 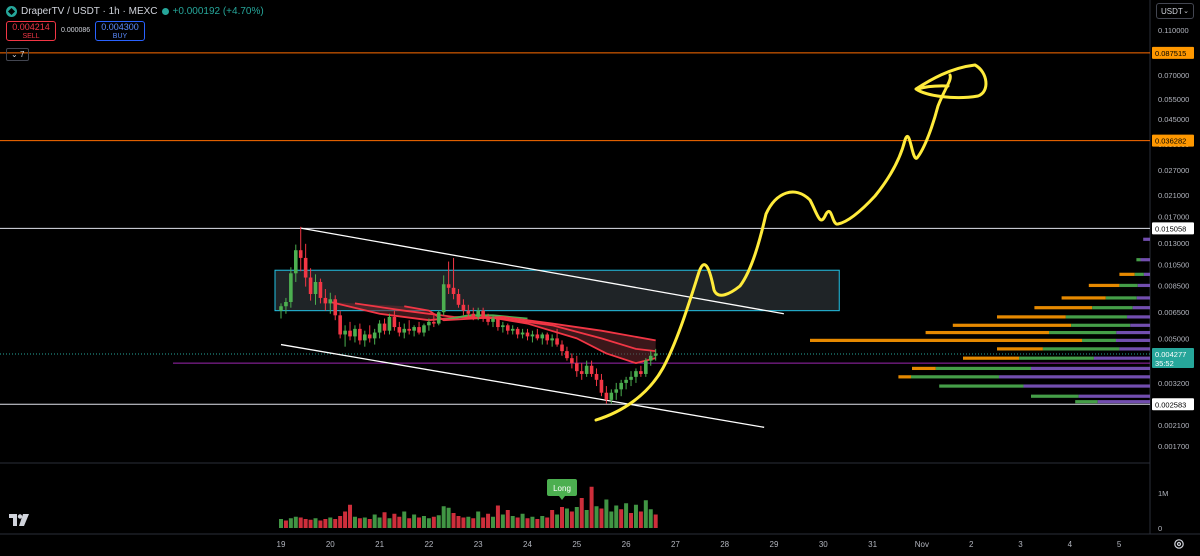 What do you see at coordinates (1020, 544) in the screenshot?
I see `time-tick-label: 3` at bounding box center [1020, 544].